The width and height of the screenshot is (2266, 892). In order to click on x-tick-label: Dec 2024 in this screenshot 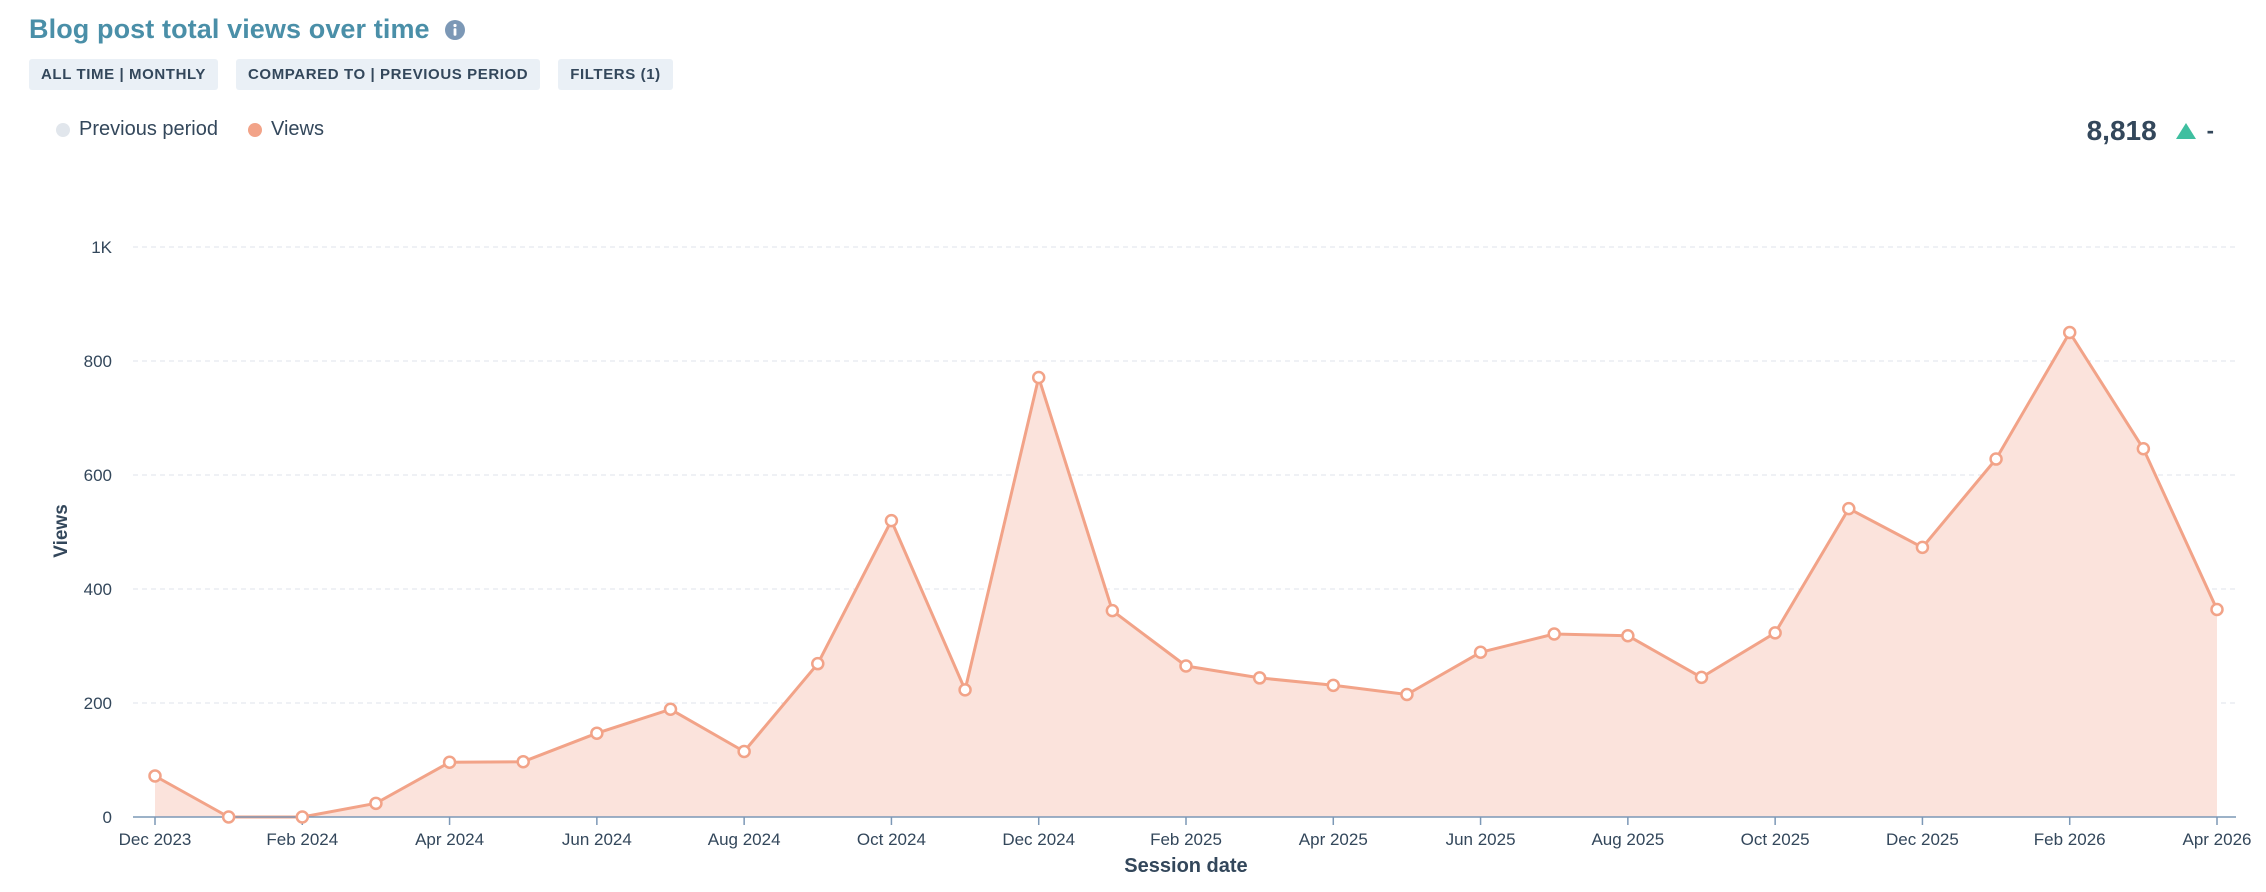, I will do `click(1038, 839)`.